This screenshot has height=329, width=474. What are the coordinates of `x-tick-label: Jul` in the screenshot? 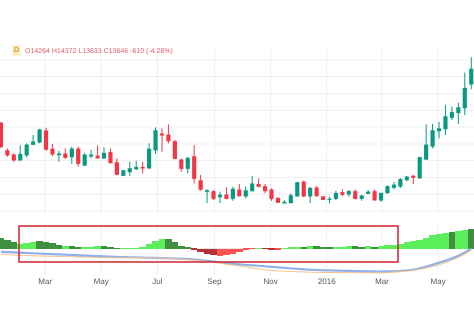 It's located at (157, 281).